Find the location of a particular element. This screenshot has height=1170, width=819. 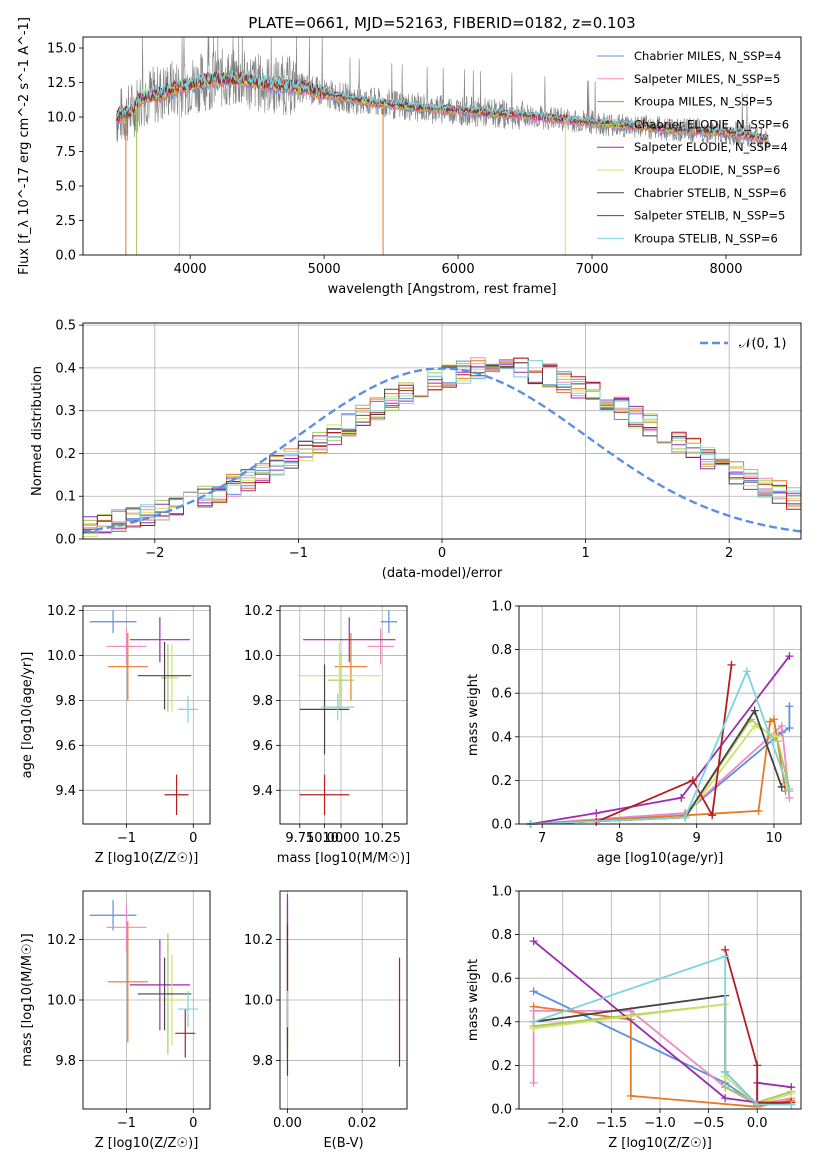

x-axis-label: age [log10(age/yr)] is located at coordinates (660, 858).